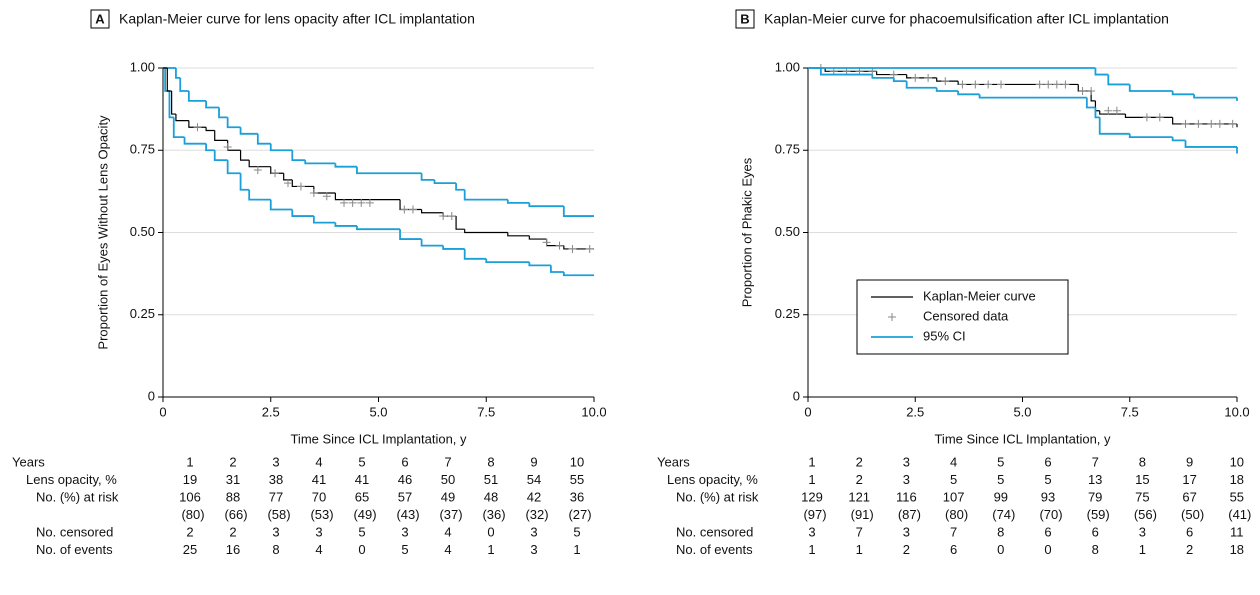 The width and height of the screenshot is (1260, 595). Describe the element at coordinates (787, 149) in the screenshot. I see `y-tick-label: 0.75` at that location.